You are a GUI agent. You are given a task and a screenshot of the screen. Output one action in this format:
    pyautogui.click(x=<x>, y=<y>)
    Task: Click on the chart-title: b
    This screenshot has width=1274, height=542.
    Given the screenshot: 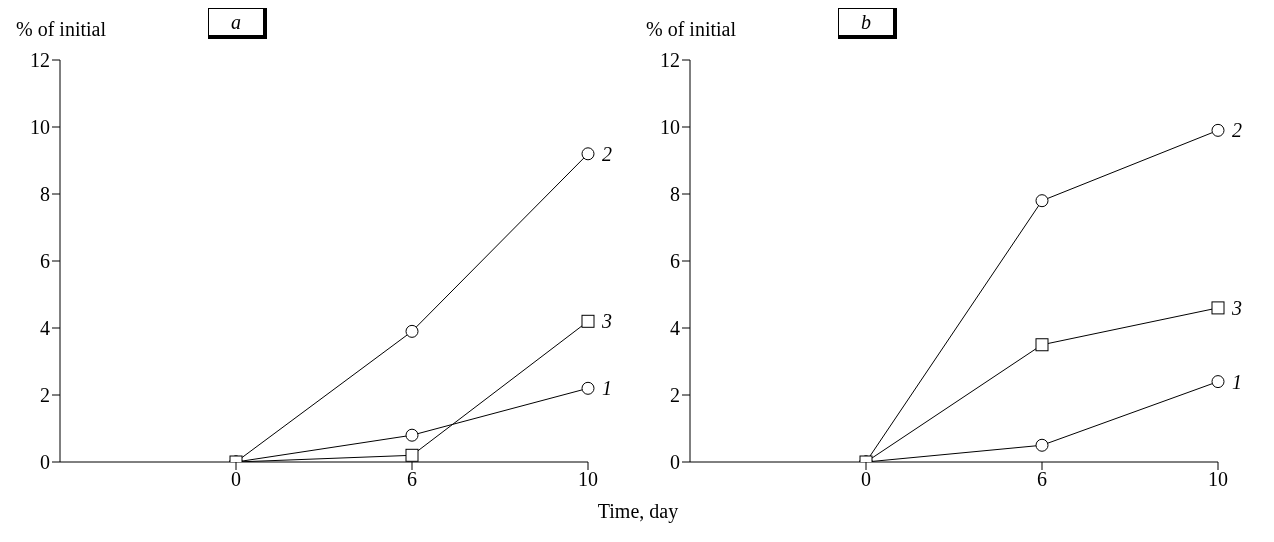 What is the action you would take?
    pyautogui.click(x=867, y=23)
    